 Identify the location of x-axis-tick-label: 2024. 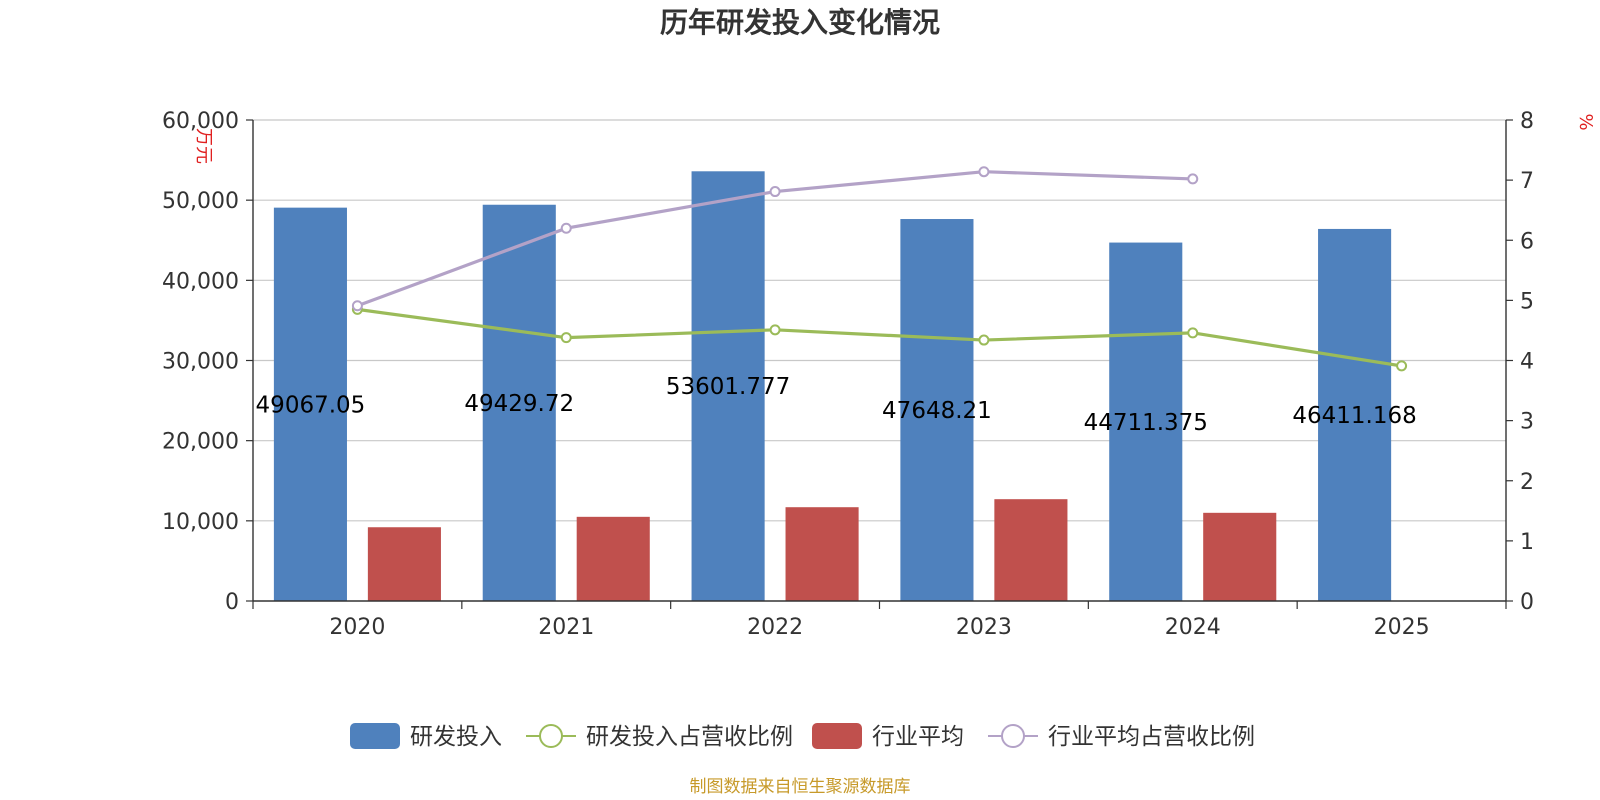
(1193, 627).